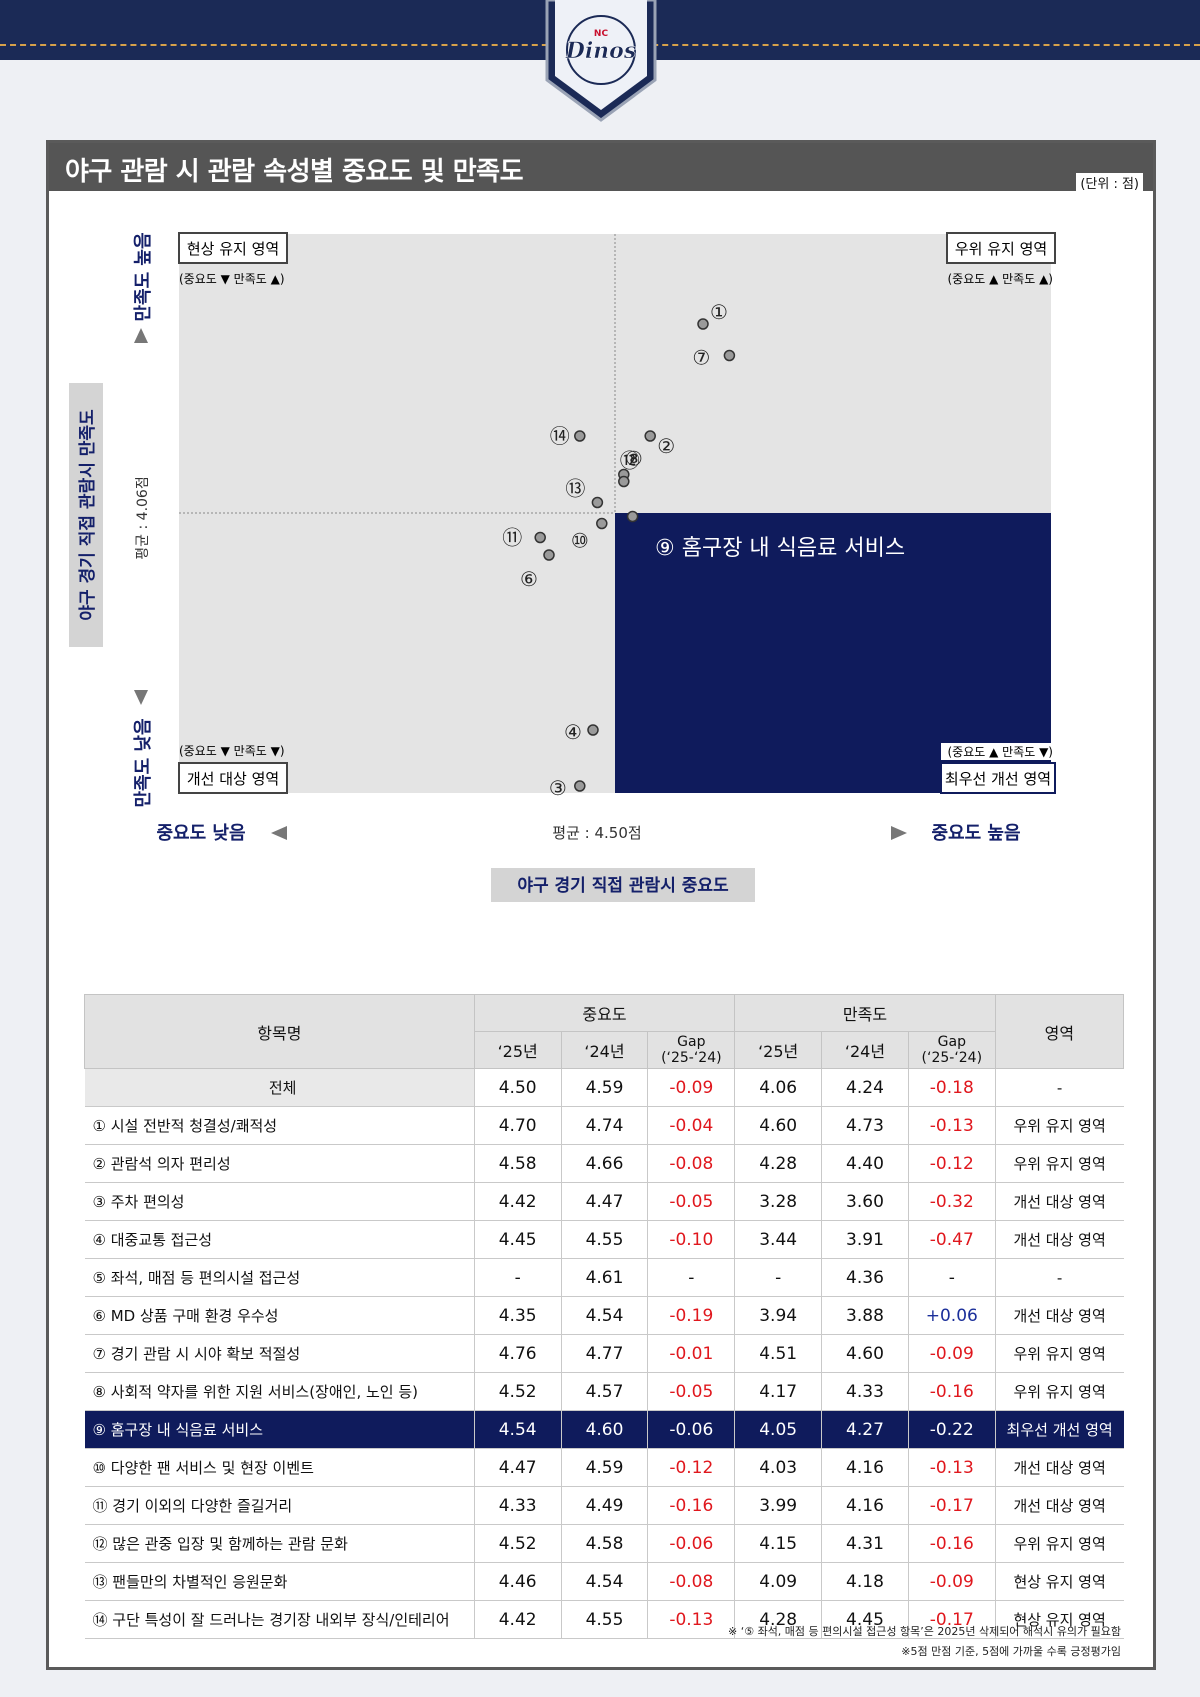 Image resolution: width=1200 pixels, height=1697 pixels. I want to click on cell-s25: 4.60, so click(778, 1125).